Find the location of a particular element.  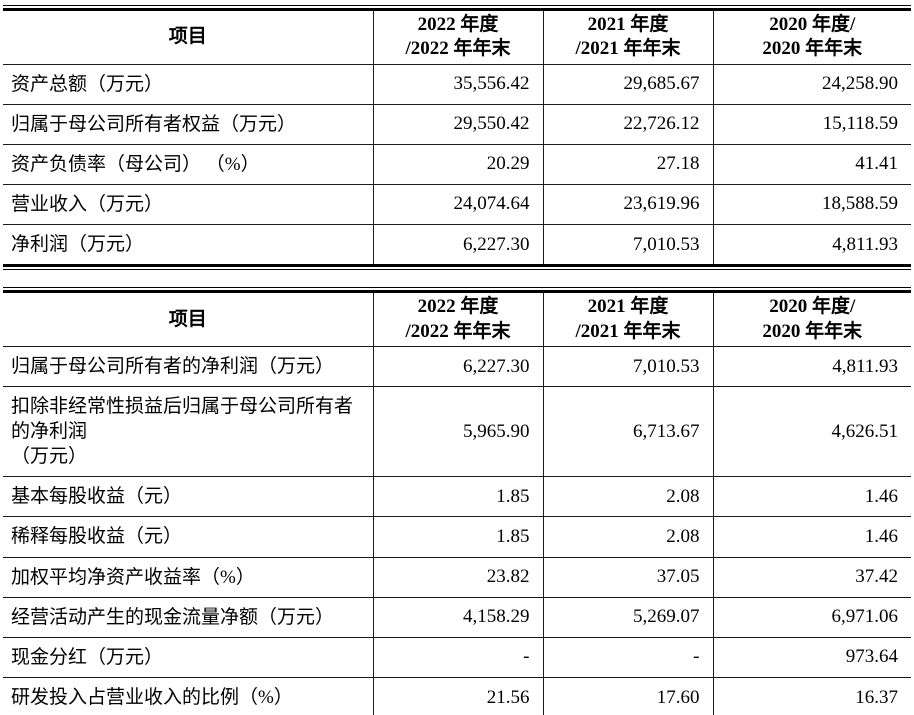

cell-value: 29,550.42 is located at coordinates (457, 124).